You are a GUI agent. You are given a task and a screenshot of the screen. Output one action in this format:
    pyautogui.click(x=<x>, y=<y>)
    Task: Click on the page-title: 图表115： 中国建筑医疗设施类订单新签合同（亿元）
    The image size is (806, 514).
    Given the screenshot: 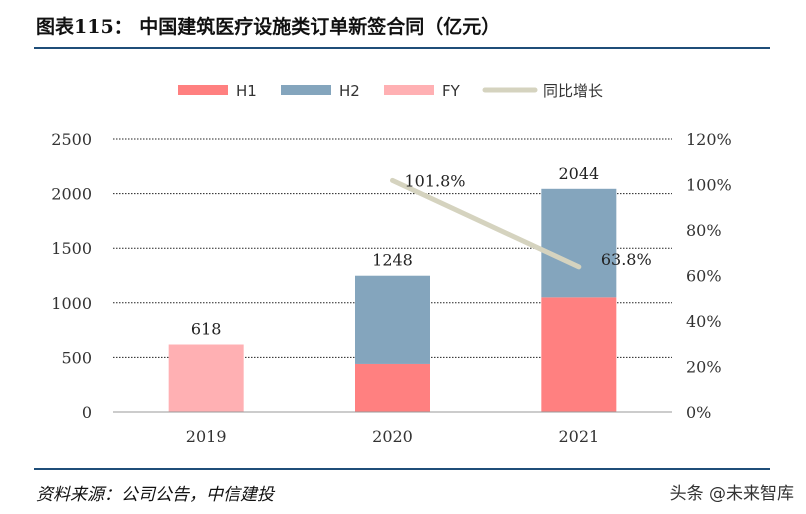 What is the action you would take?
    pyautogui.click(x=268, y=27)
    